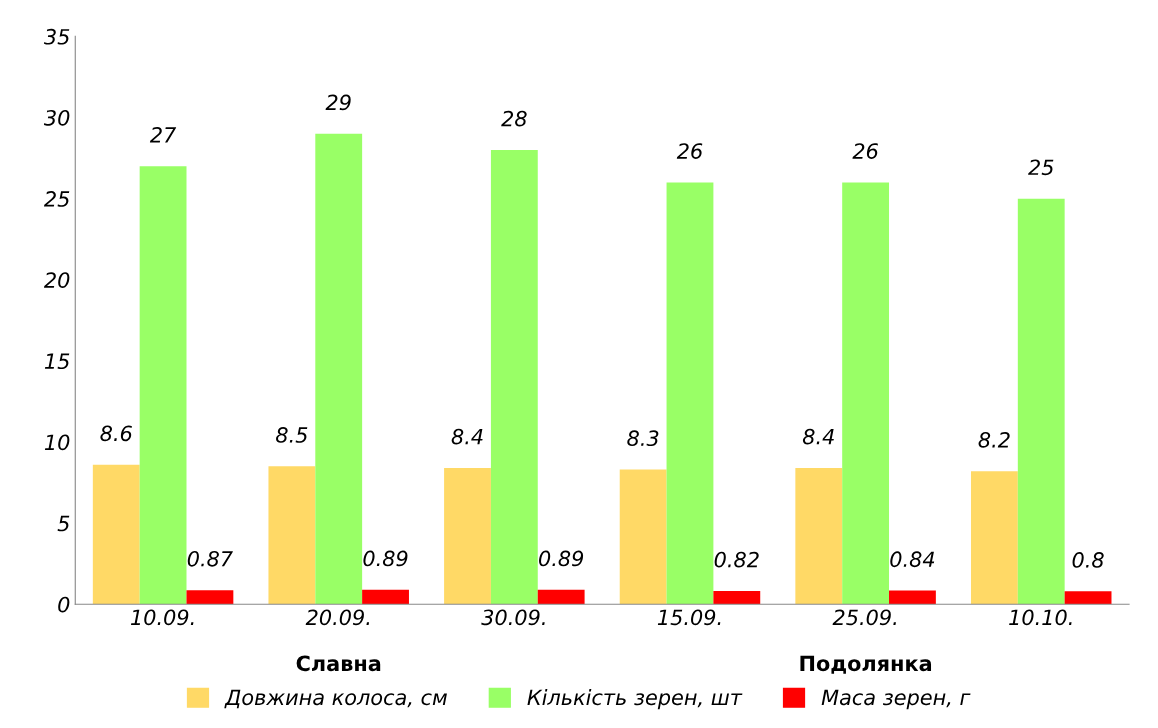 This screenshot has height=728, width=1158. I want to click on x-tick-label: 10.10., so click(1040, 617).